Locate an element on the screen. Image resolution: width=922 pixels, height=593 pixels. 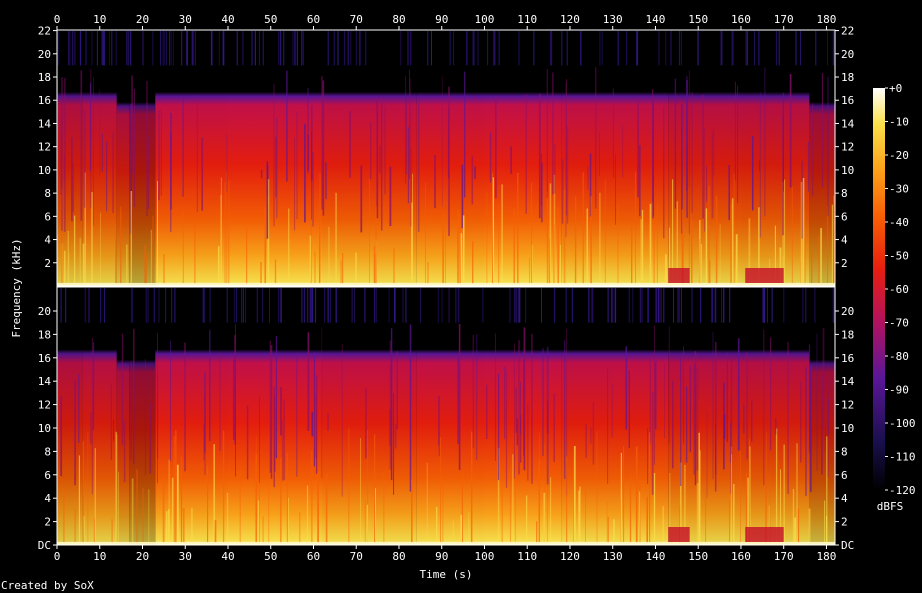
colorbar-label: dBFS is located at coordinates (890, 506).